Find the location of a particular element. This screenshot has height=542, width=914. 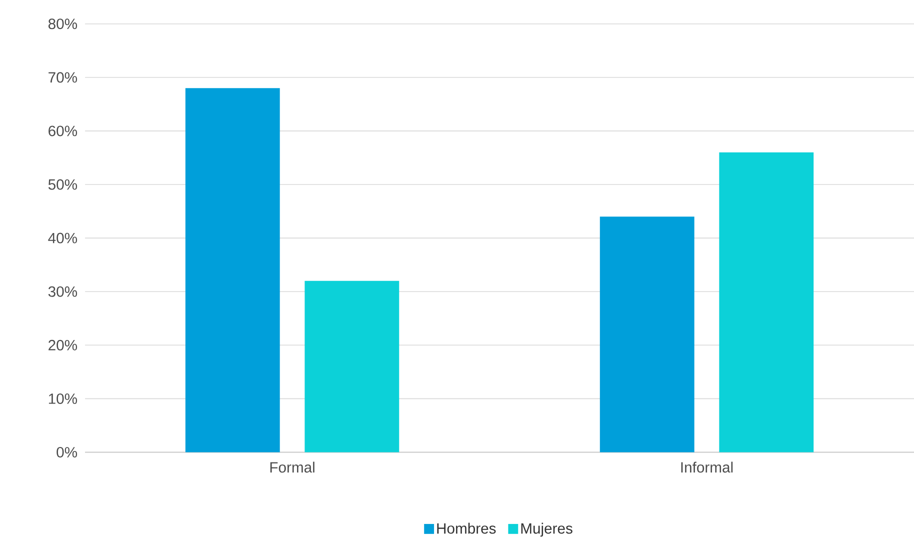

y-tick-label: 60% is located at coordinates (63, 131).